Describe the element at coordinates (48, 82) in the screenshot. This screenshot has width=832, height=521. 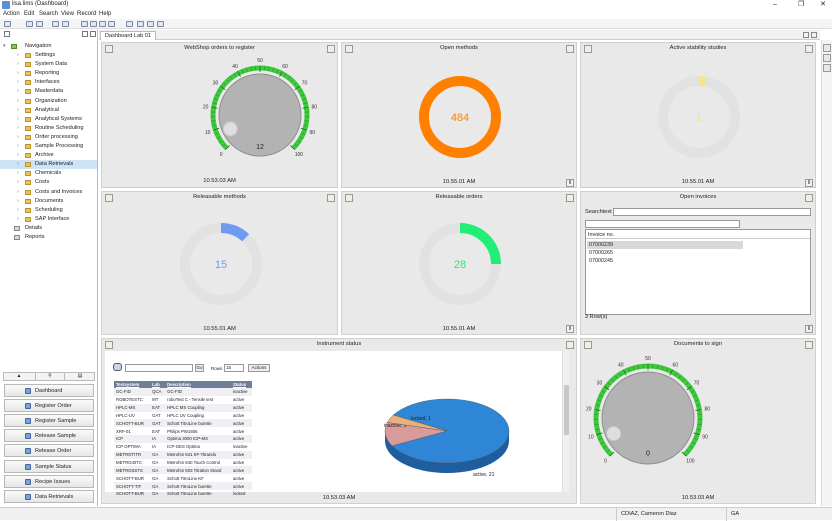
I see `sidebar-item-interfaces: ›Interfaces` at that location.